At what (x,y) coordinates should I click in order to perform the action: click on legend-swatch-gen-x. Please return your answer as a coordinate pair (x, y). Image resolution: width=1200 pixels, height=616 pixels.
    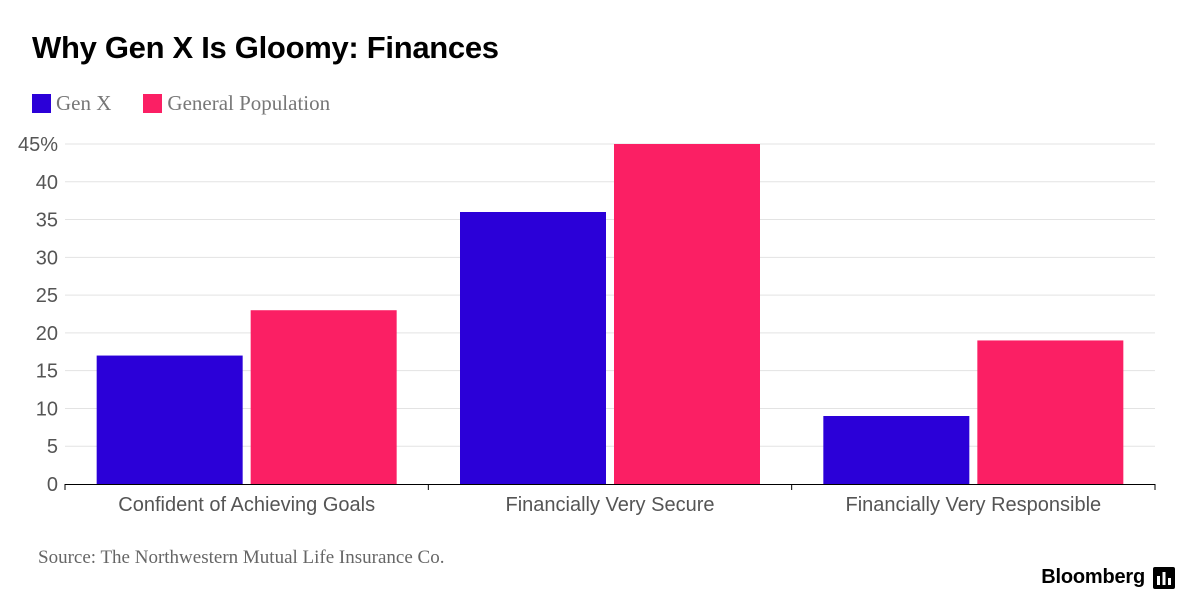
    Looking at the image, I should click on (41, 103).